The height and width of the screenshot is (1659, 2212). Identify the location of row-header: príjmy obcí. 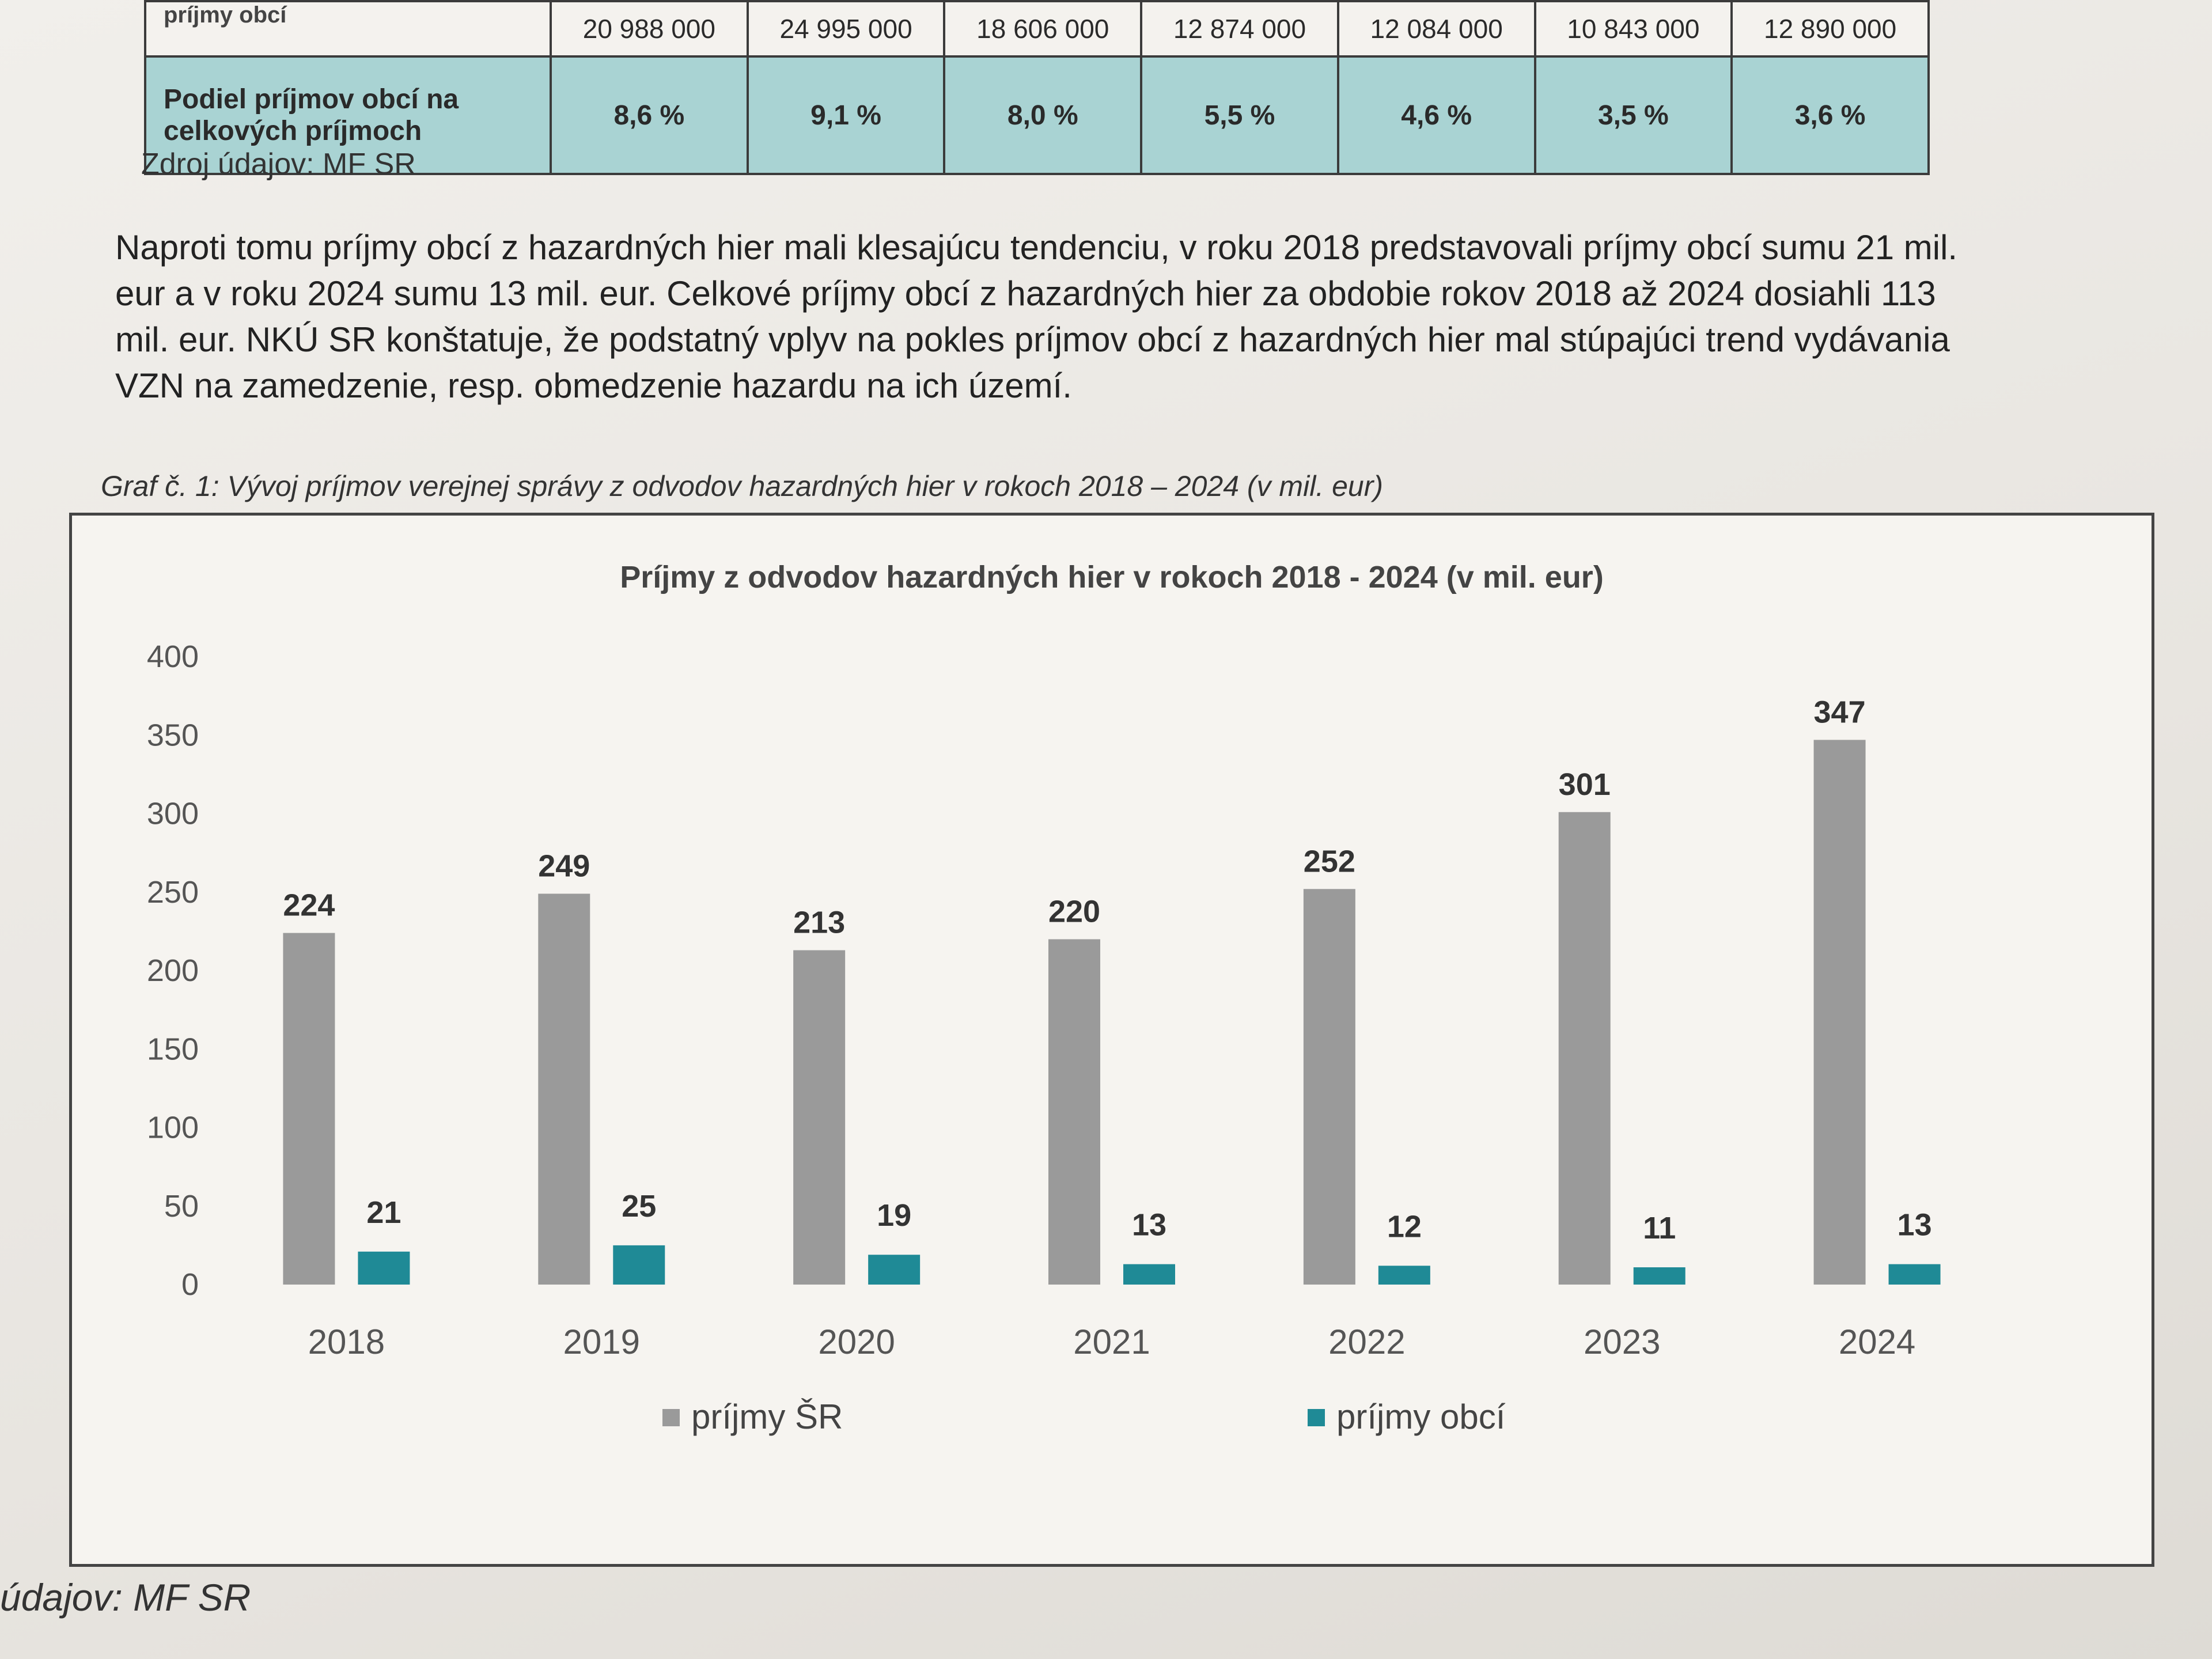
(348, 29).